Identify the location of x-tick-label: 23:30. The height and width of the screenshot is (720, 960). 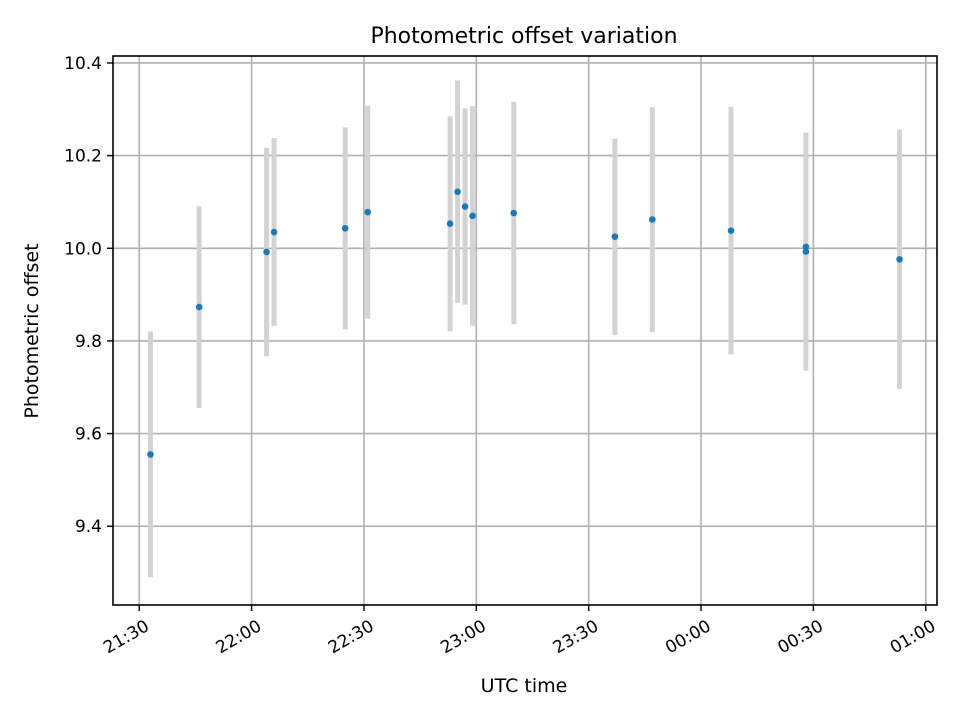
(576, 637).